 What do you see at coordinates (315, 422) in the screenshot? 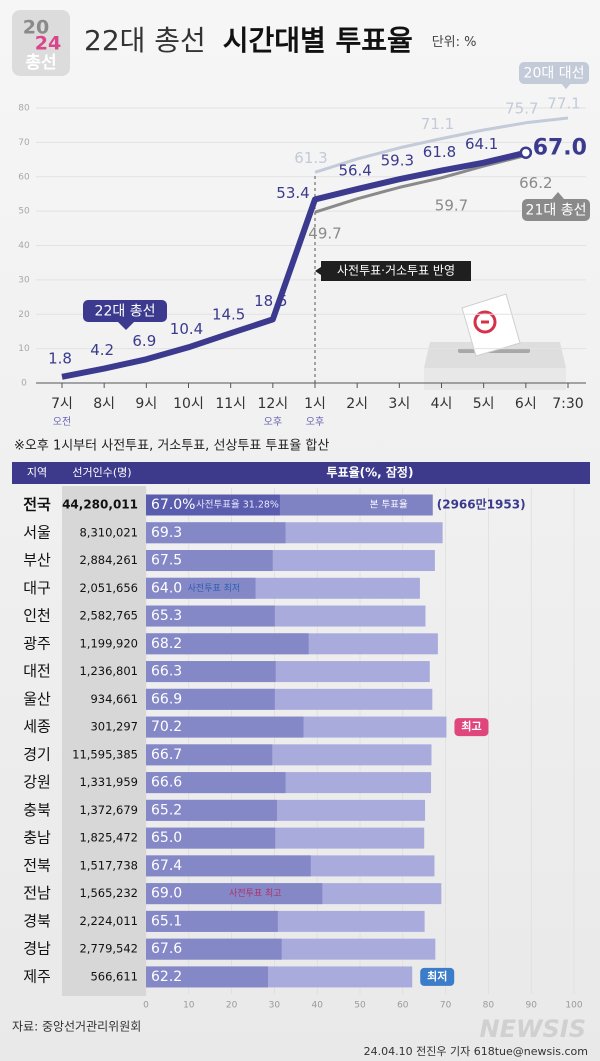
I see `x-tick-note: 오후` at bounding box center [315, 422].